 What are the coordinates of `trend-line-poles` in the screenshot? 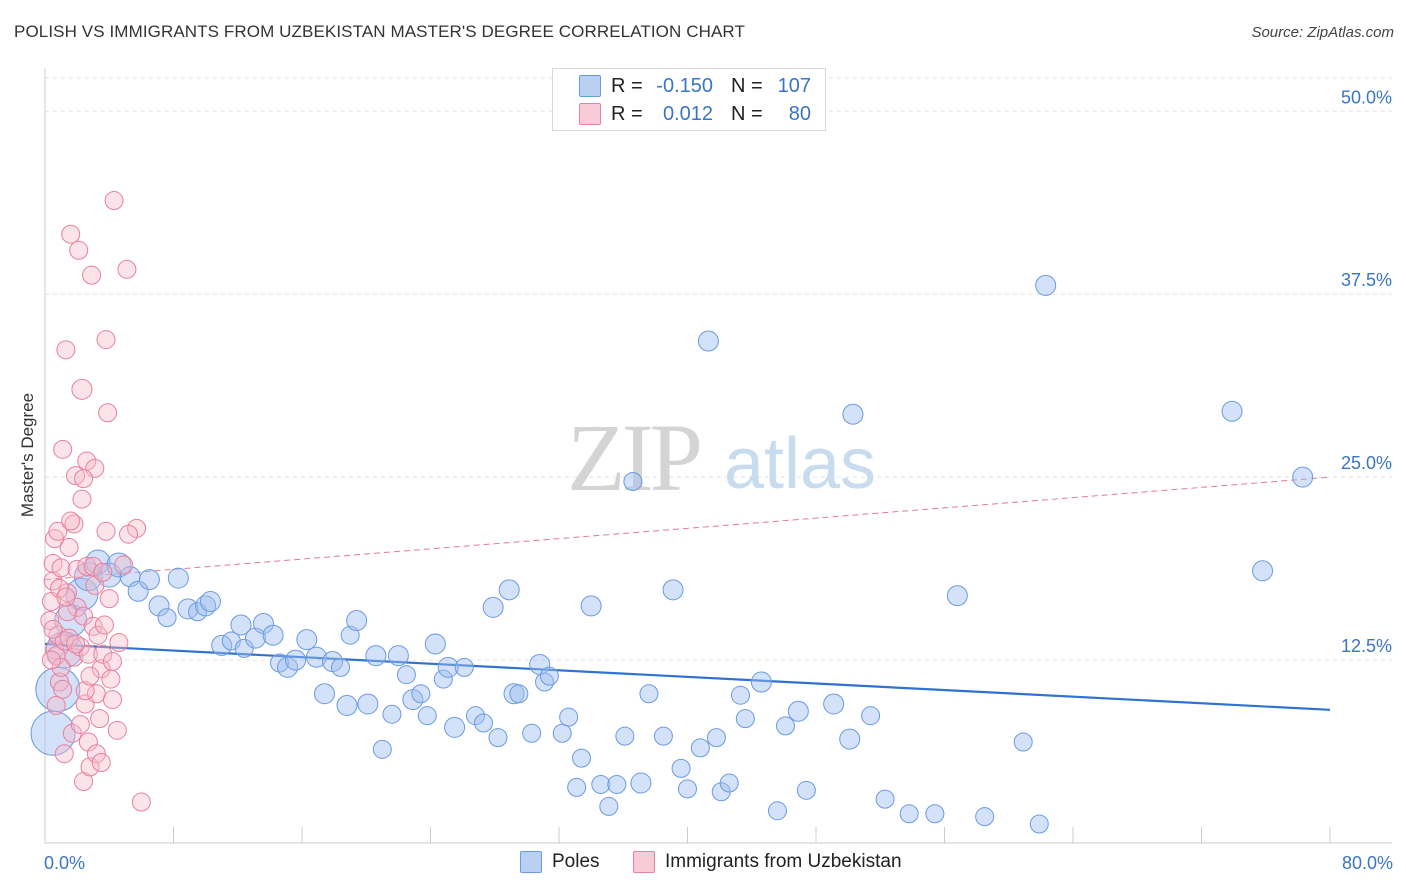 It's located at (687, 676).